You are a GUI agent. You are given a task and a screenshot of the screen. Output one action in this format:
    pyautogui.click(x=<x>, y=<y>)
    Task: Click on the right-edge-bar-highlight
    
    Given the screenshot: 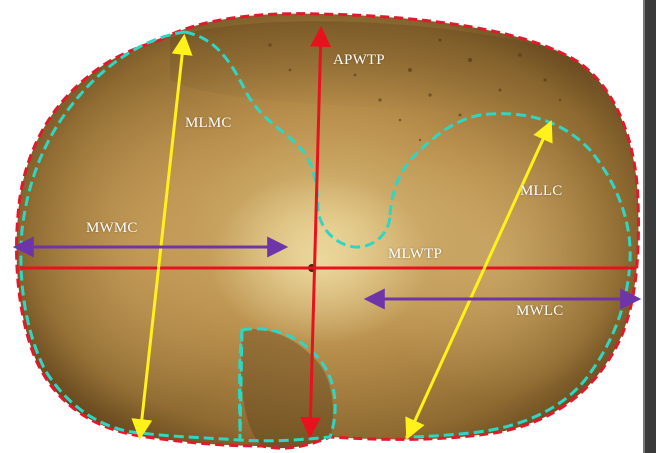 What is the action you would take?
    pyautogui.click(x=644, y=226)
    